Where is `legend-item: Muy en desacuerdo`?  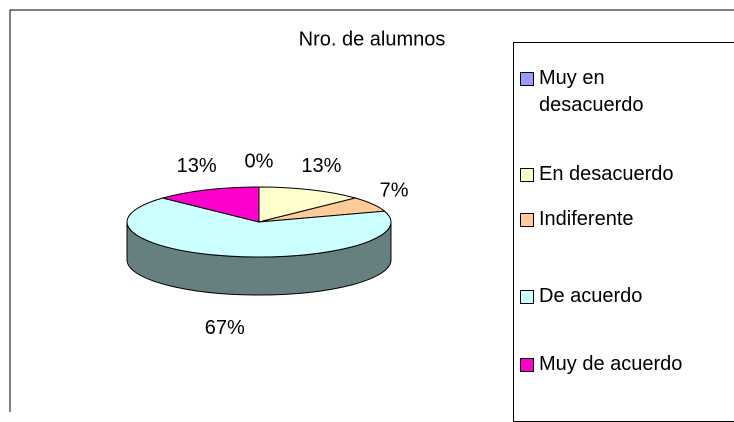
legend-item: Muy en desacuerdo is located at coordinates (625, 92).